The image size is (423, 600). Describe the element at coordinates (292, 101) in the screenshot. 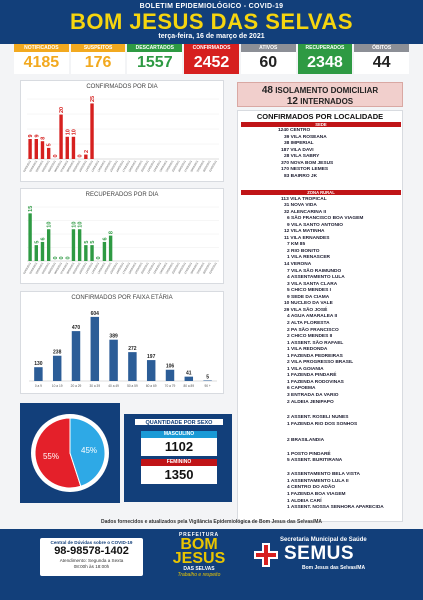

I see `internados-value: 12` at that location.